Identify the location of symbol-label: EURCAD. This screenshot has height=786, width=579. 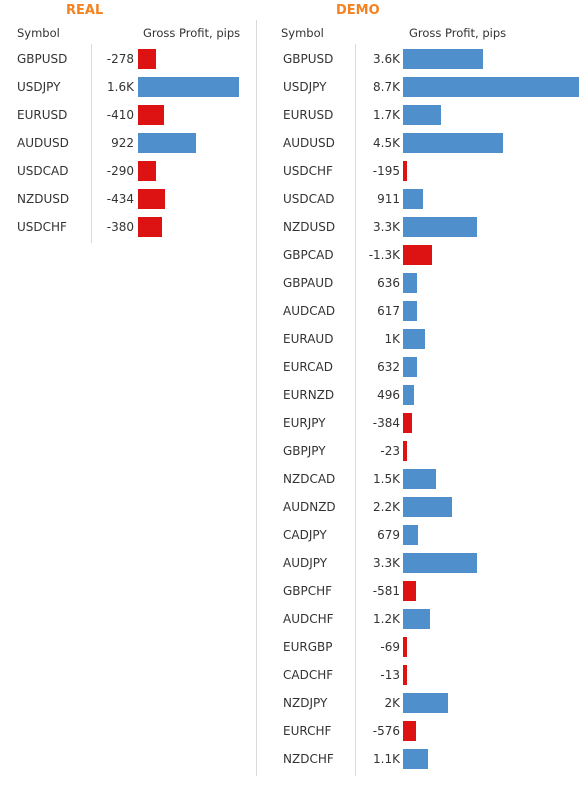
(308, 367).